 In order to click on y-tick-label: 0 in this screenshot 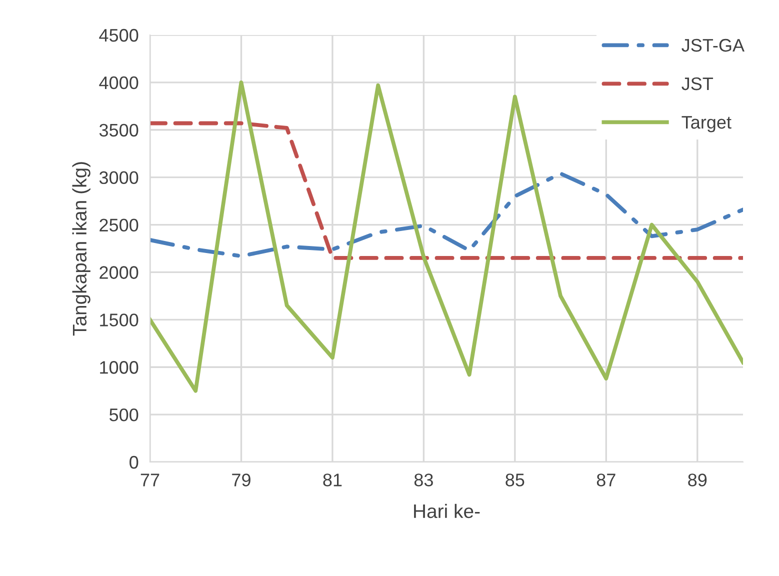, I will do `click(134, 462)`.